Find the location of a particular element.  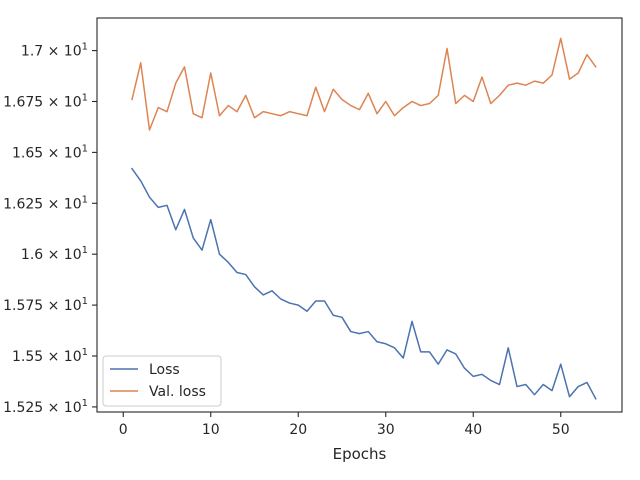

y-tick-label: 1.525 × 10¹ is located at coordinates (45, 407).